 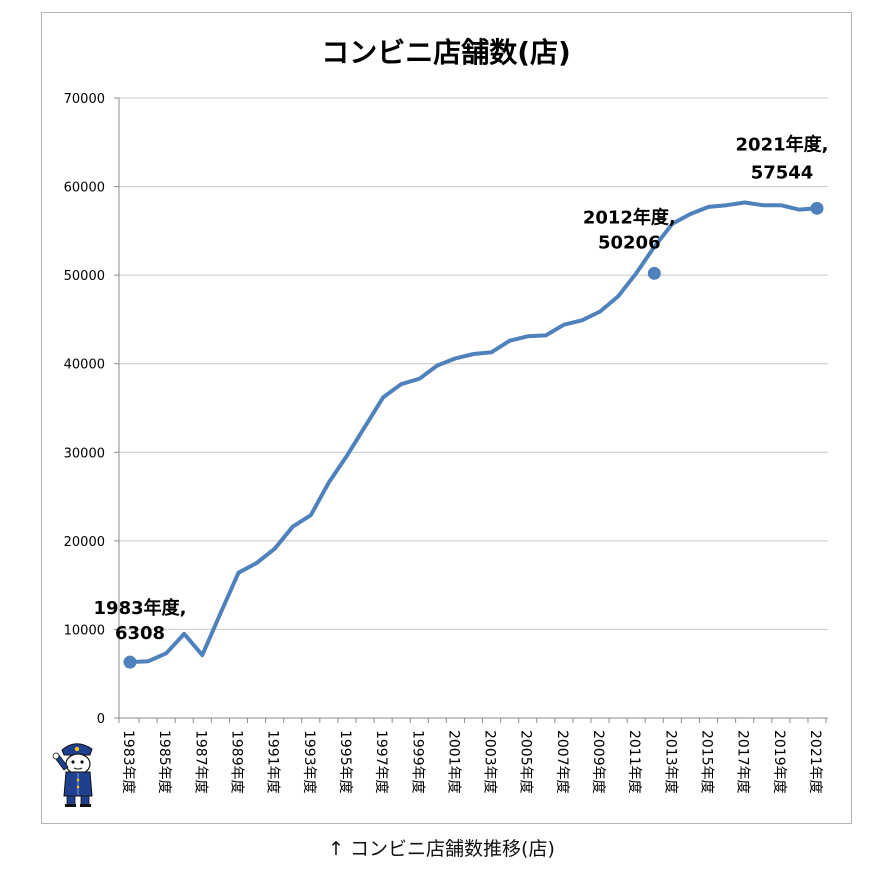 What do you see at coordinates (84, 630) in the screenshot?
I see `y-tick-label: 10000` at bounding box center [84, 630].